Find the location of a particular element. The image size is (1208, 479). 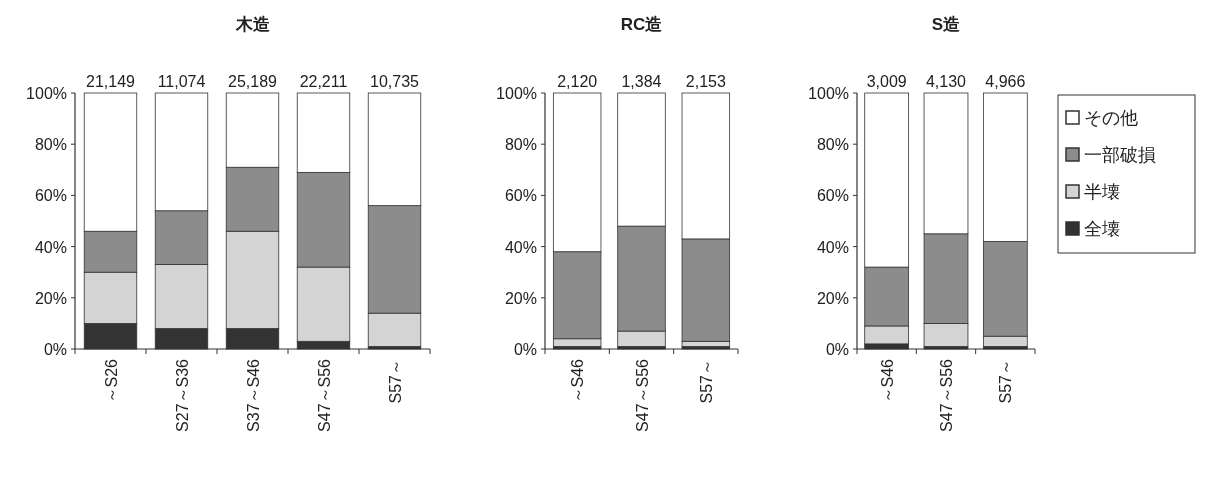

legend-label: 半壊 is located at coordinates (1102, 192).